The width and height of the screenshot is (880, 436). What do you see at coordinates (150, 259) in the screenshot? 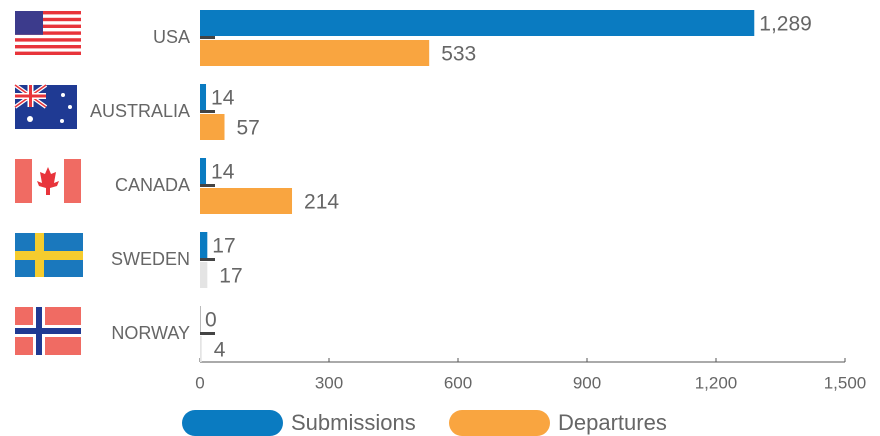
I see `category-label: SWEDEN` at bounding box center [150, 259].